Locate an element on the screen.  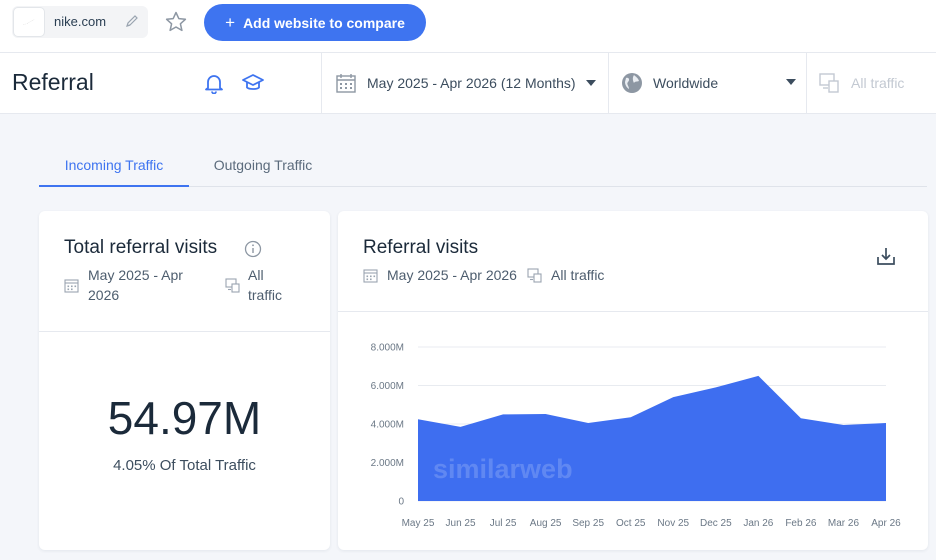
x-tick-label: Apr 26 is located at coordinates (886, 523).